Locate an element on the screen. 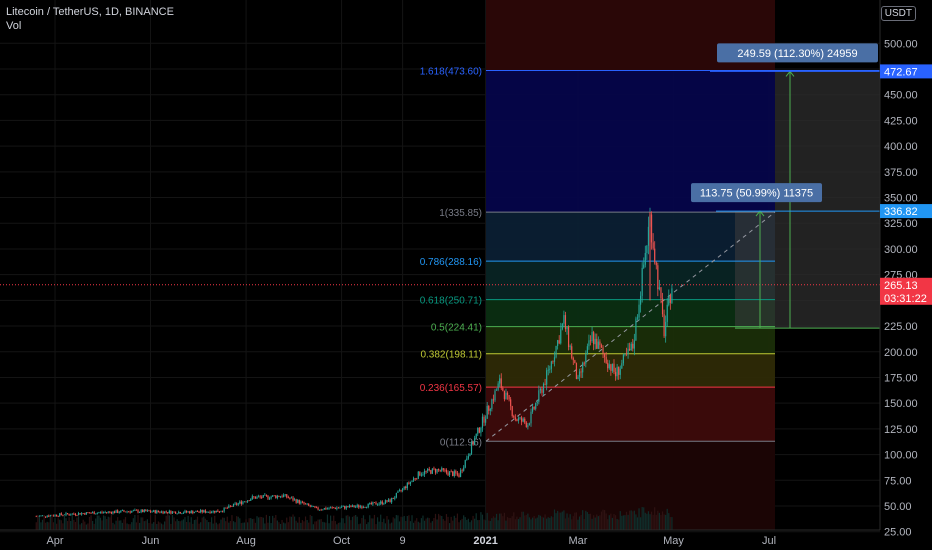 This screenshot has width=932, height=550. fib-level-label: 0(112.96) is located at coordinates (461, 442).